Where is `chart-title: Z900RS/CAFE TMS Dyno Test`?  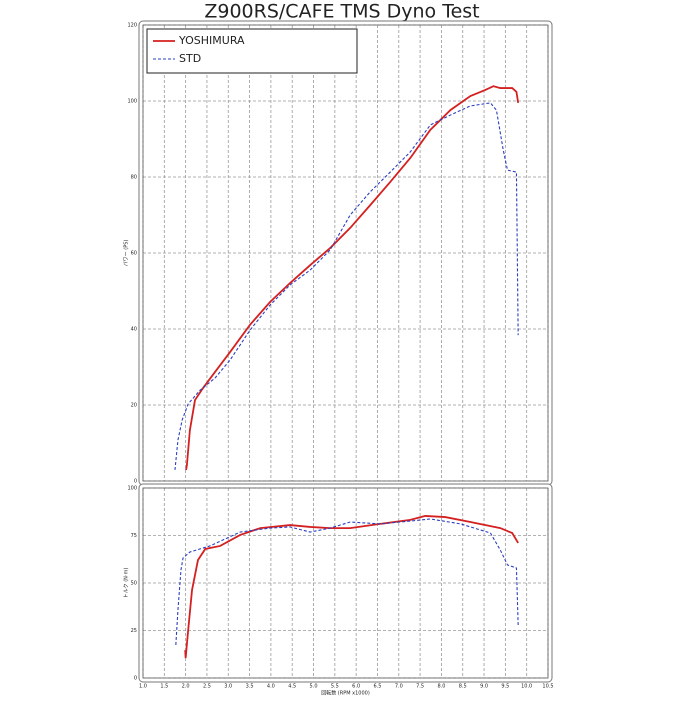 chart-title: Z900RS/CAFE TMS Dyno Test is located at coordinates (341, 12).